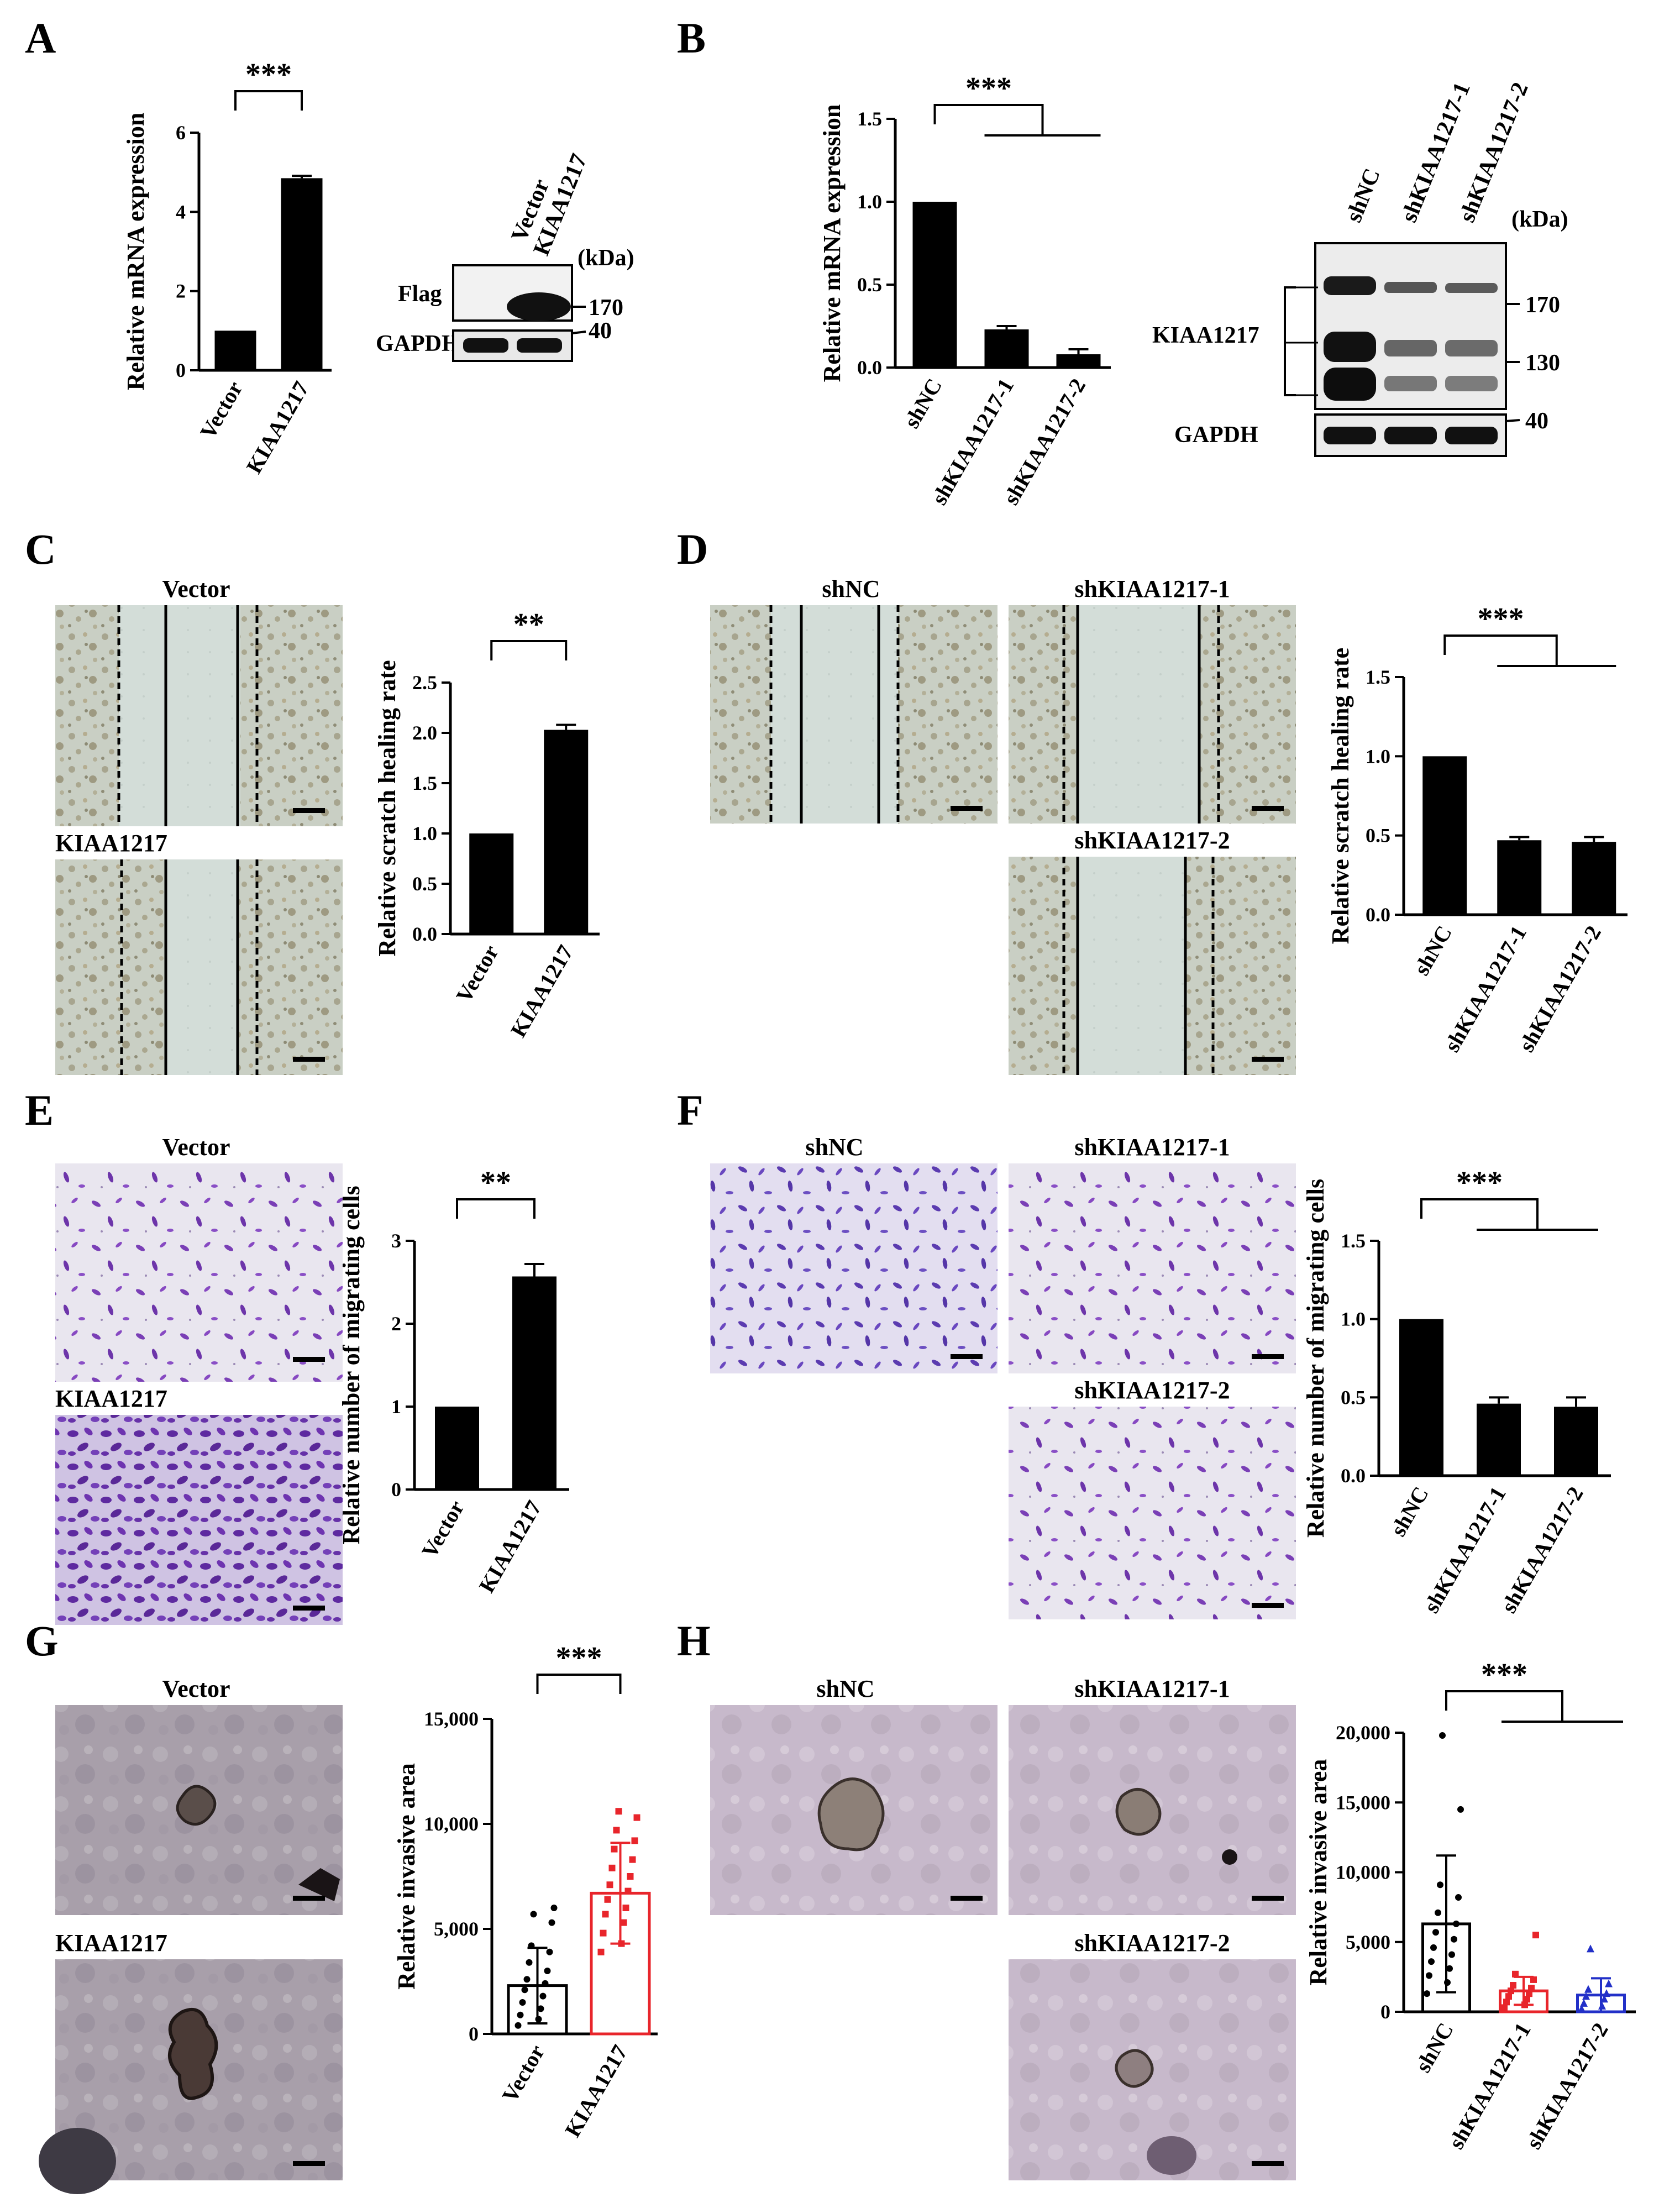 The image size is (1680, 2208). Describe the element at coordinates (1543, 305) in the screenshot. I see `blot-b-marker-170: 170` at that location.